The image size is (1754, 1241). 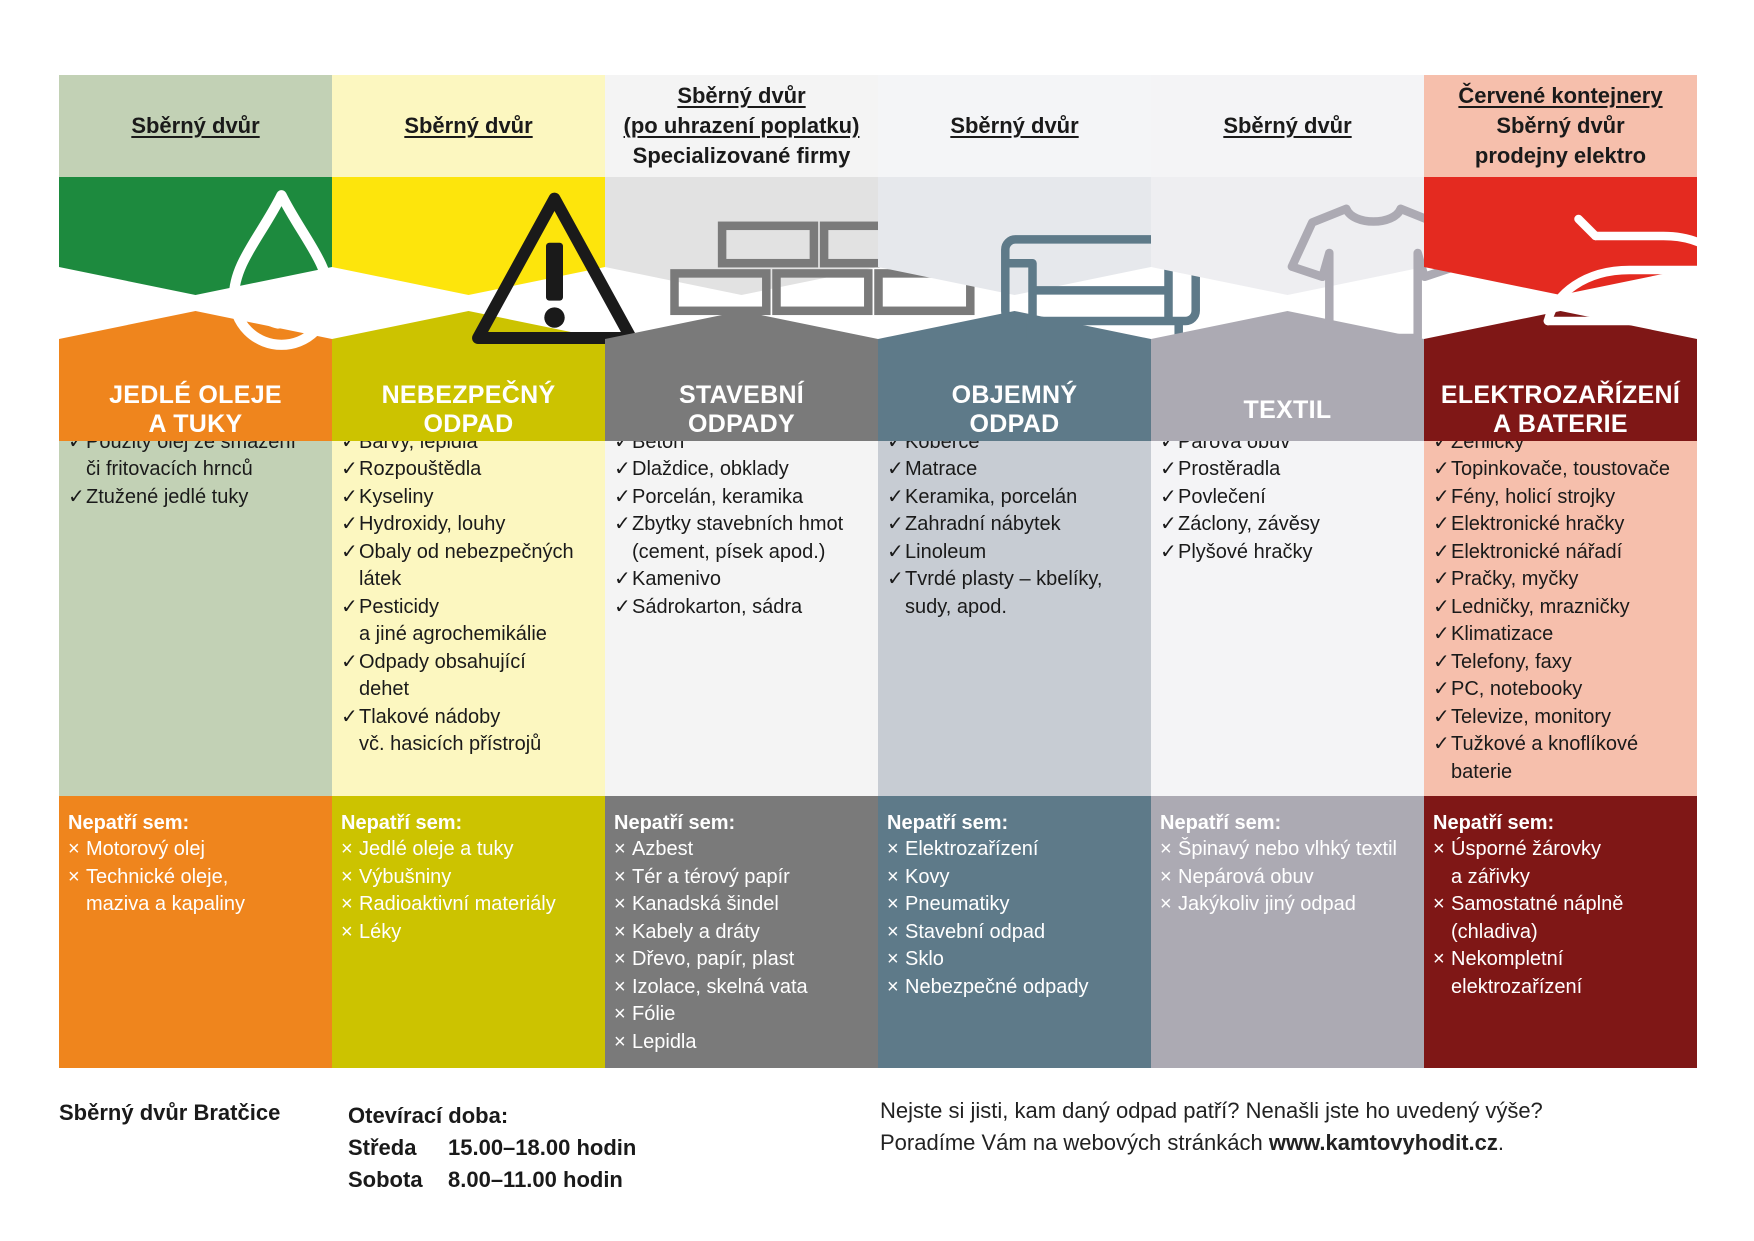 What do you see at coordinates (167, 496) in the screenshot?
I see `list-item-text: Ztužené jedlé tuky` at bounding box center [167, 496].